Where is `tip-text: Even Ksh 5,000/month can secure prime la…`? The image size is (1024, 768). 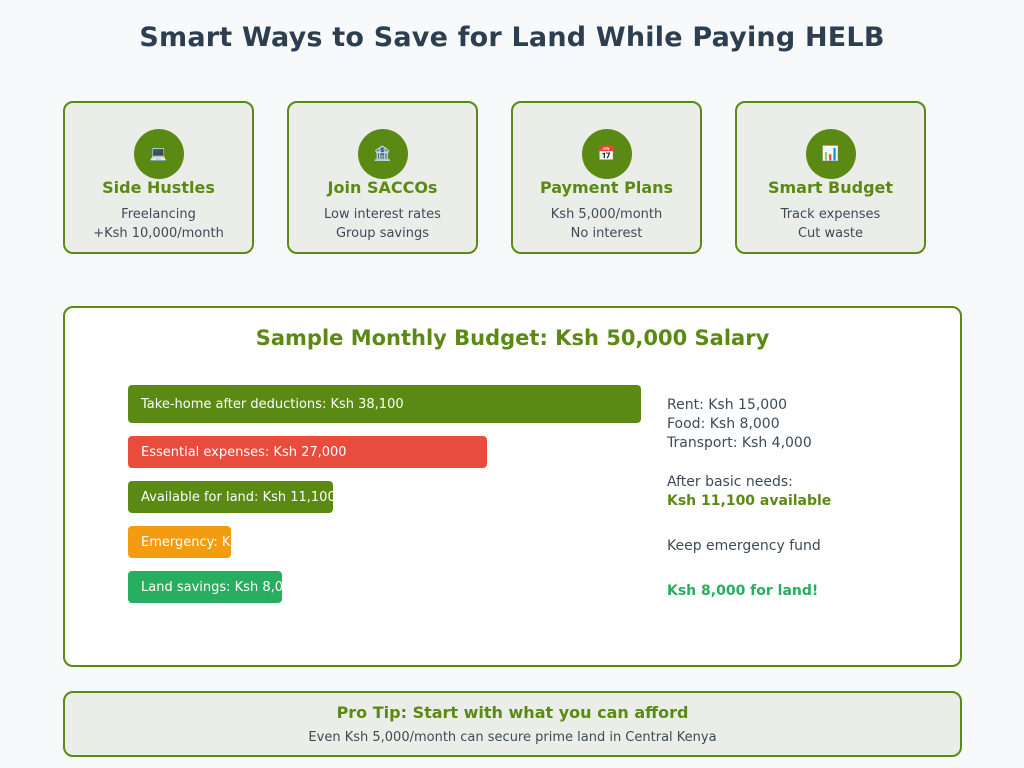 tip-text: Even Ksh 5,000/month can secure prime la… is located at coordinates (512, 737).